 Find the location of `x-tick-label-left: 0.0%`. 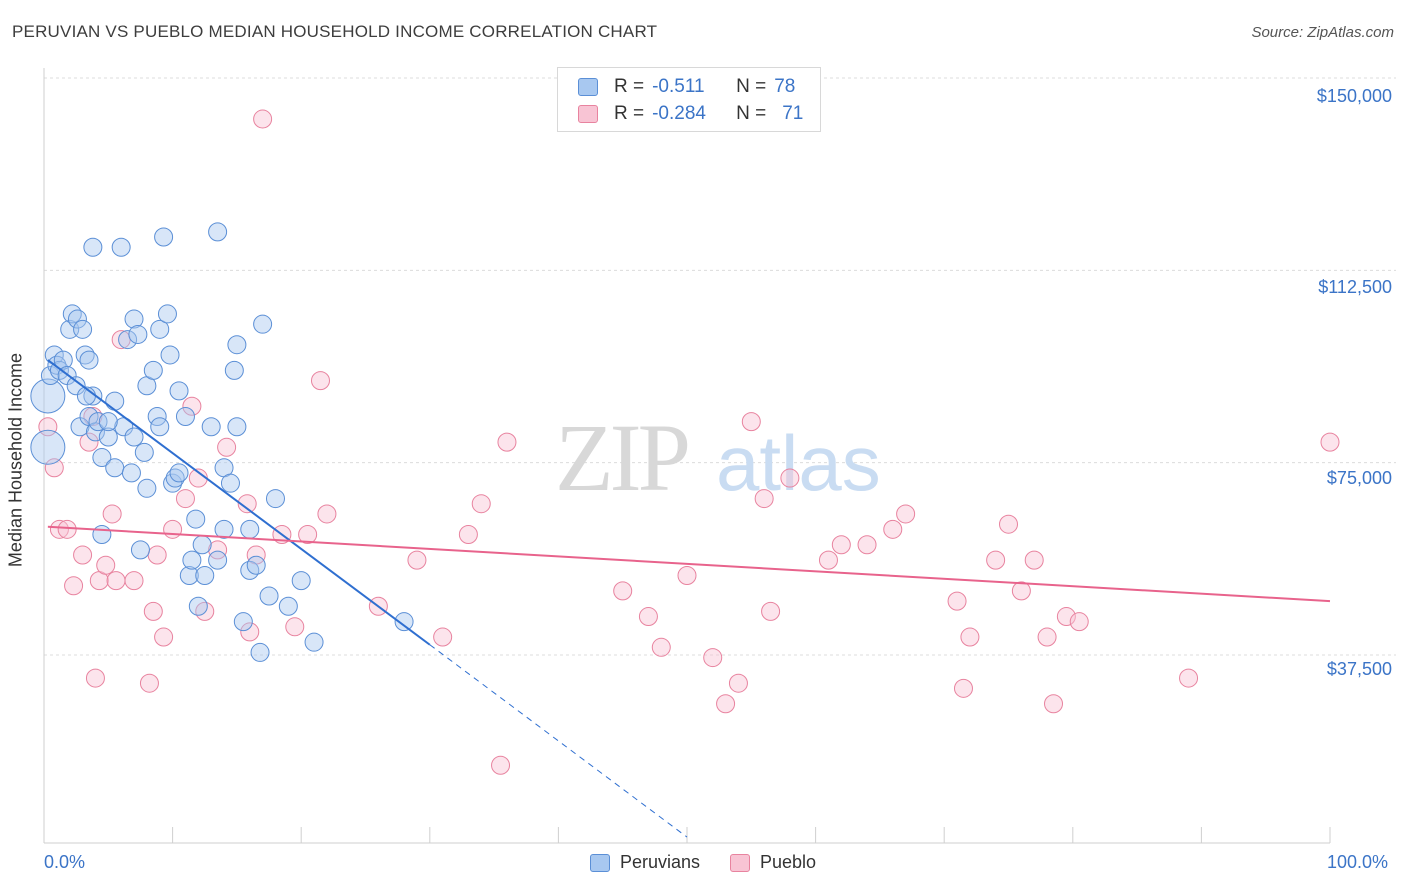

x-tick-label-left: 0.0% is located at coordinates (65, 862).